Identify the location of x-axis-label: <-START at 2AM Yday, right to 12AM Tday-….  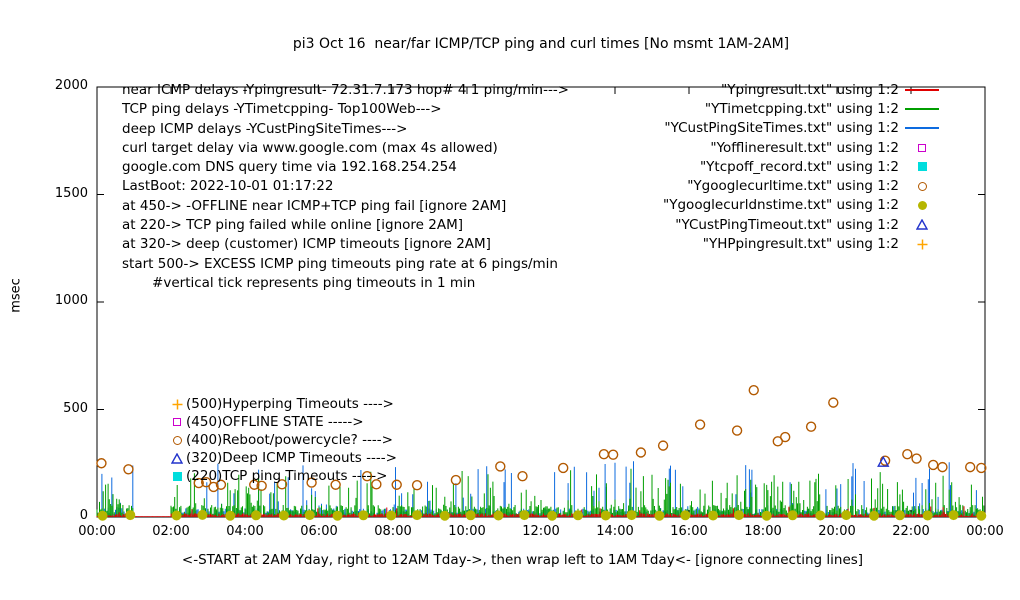
(522, 560).